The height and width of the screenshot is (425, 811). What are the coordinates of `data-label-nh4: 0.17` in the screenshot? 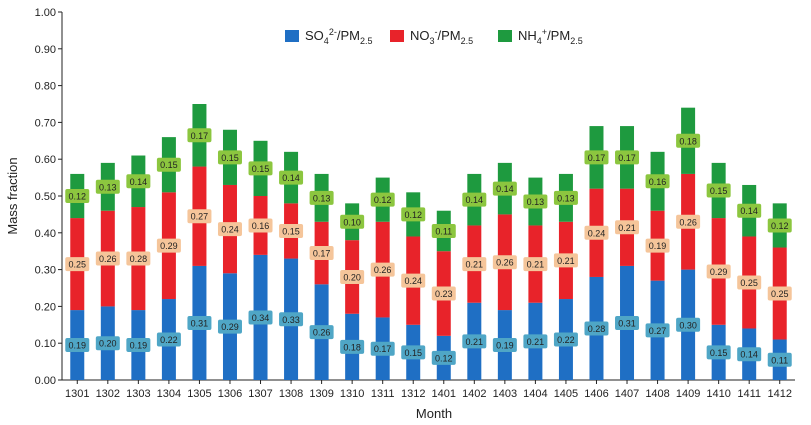 It's located at (597, 158).